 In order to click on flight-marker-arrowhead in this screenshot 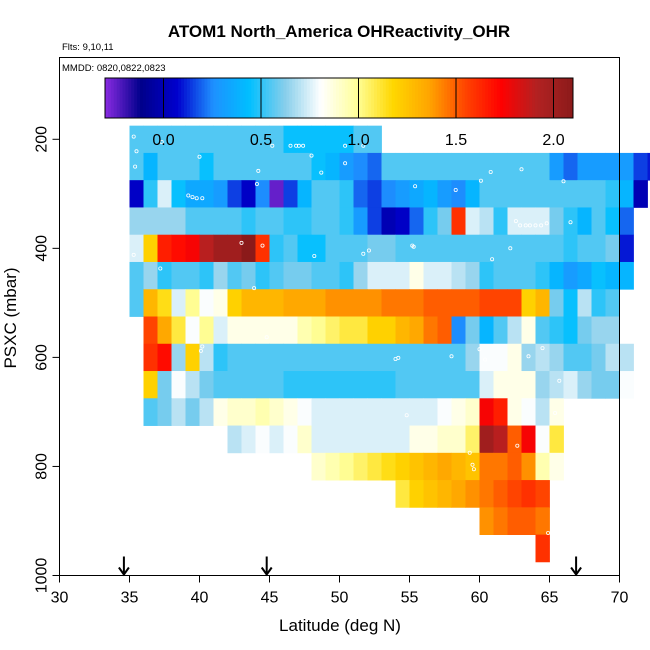, I will do `click(576, 571)`.